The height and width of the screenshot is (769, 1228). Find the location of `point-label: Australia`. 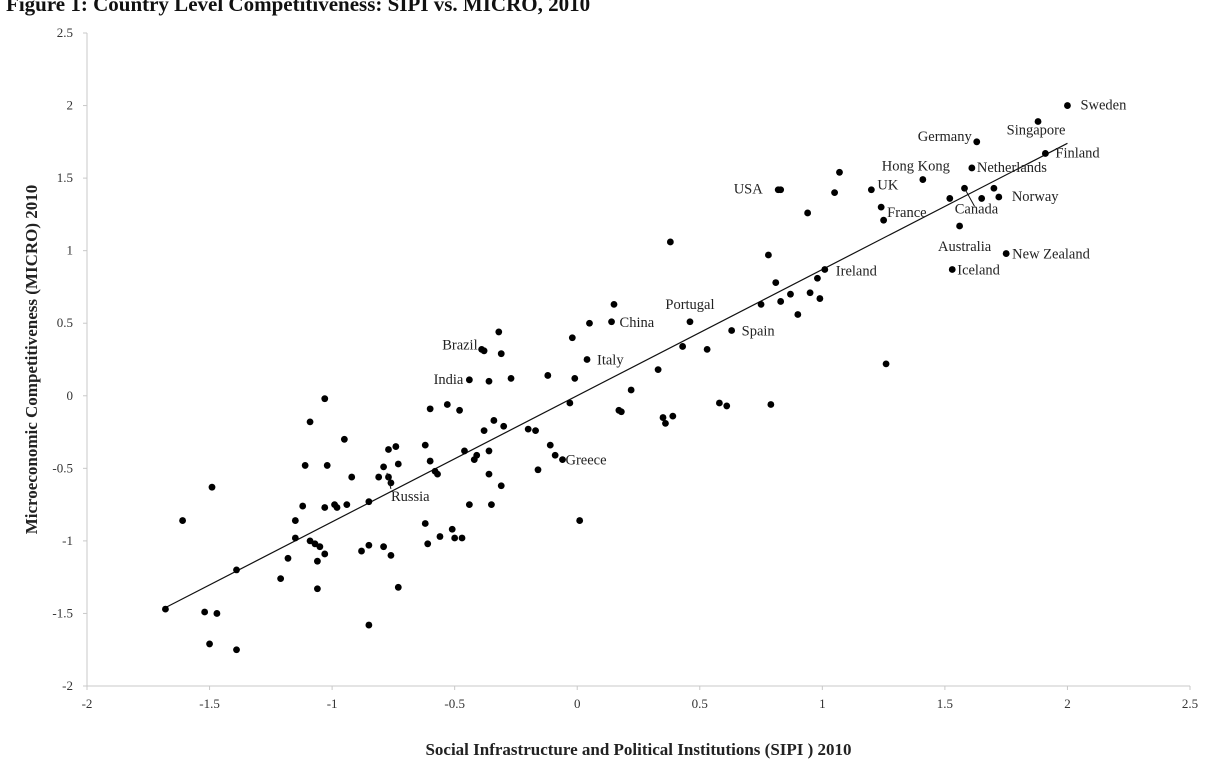

point-label: Australia is located at coordinates (965, 247).